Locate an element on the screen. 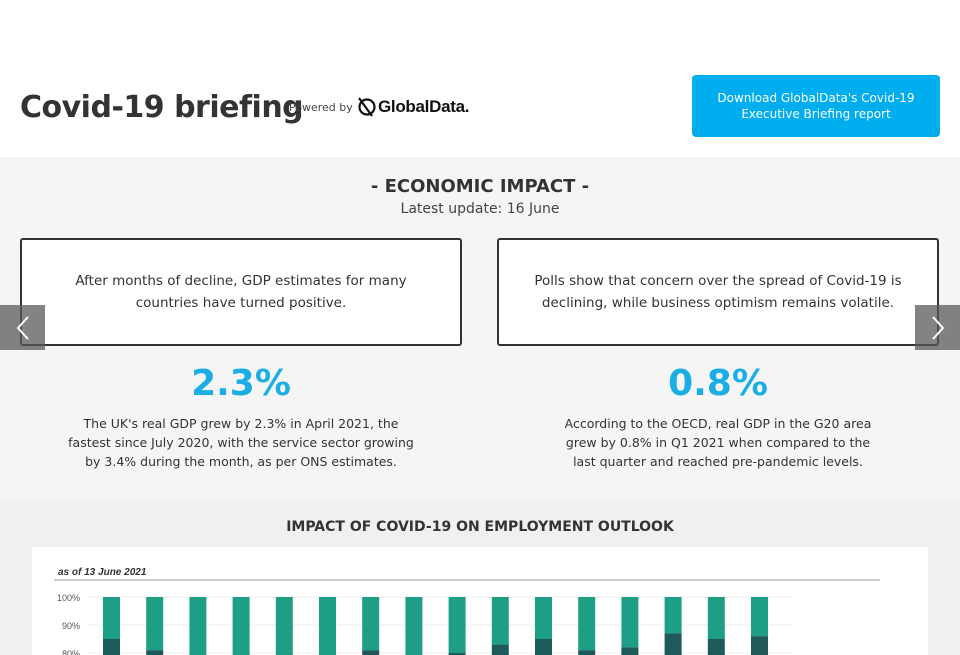 This screenshot has height=655, width=960. y-tick-label: 80% is located at coordinates (71, 652).